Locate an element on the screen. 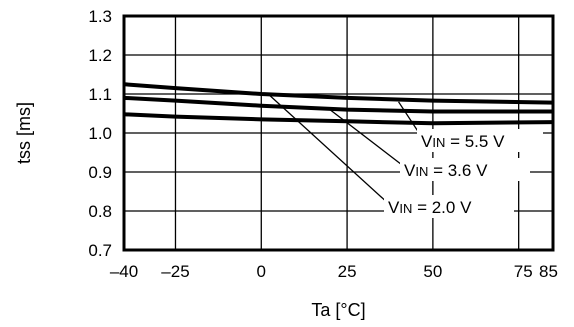 This screenshot has width=574, height=327. y-tick-label: 0.8 is located at coordinates (100, 211).